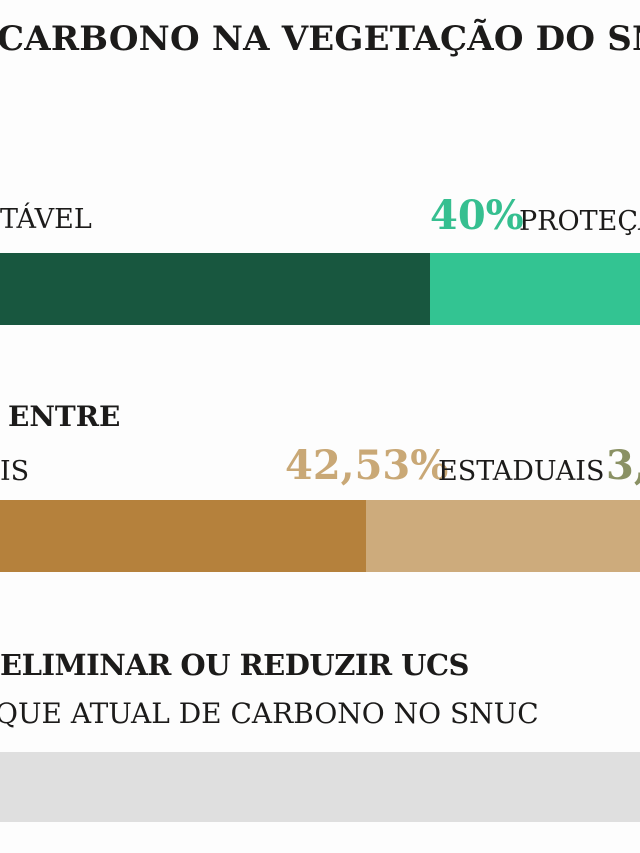  Describe the element at coordinates (46, 219) in the screenshot. I see `label-uso-sustentavel-fragment: TÁVEL` at that location.